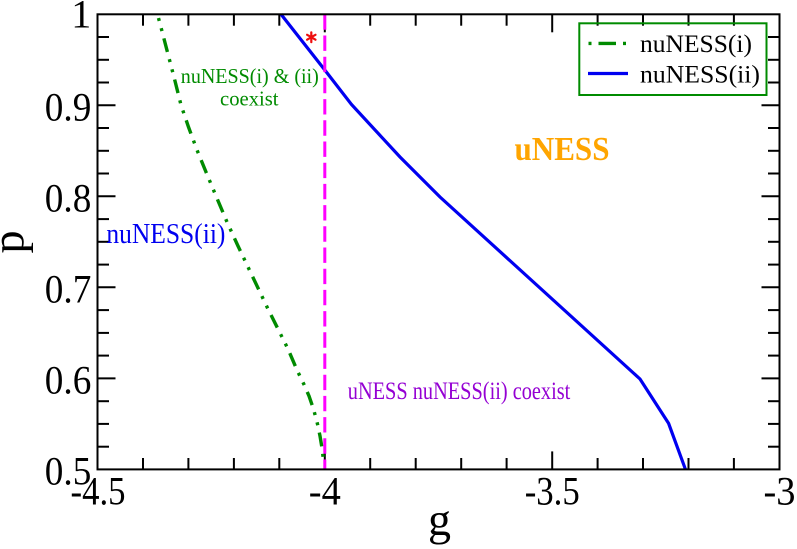  I want to click on svg-text: -4.5, so click(98, 491).